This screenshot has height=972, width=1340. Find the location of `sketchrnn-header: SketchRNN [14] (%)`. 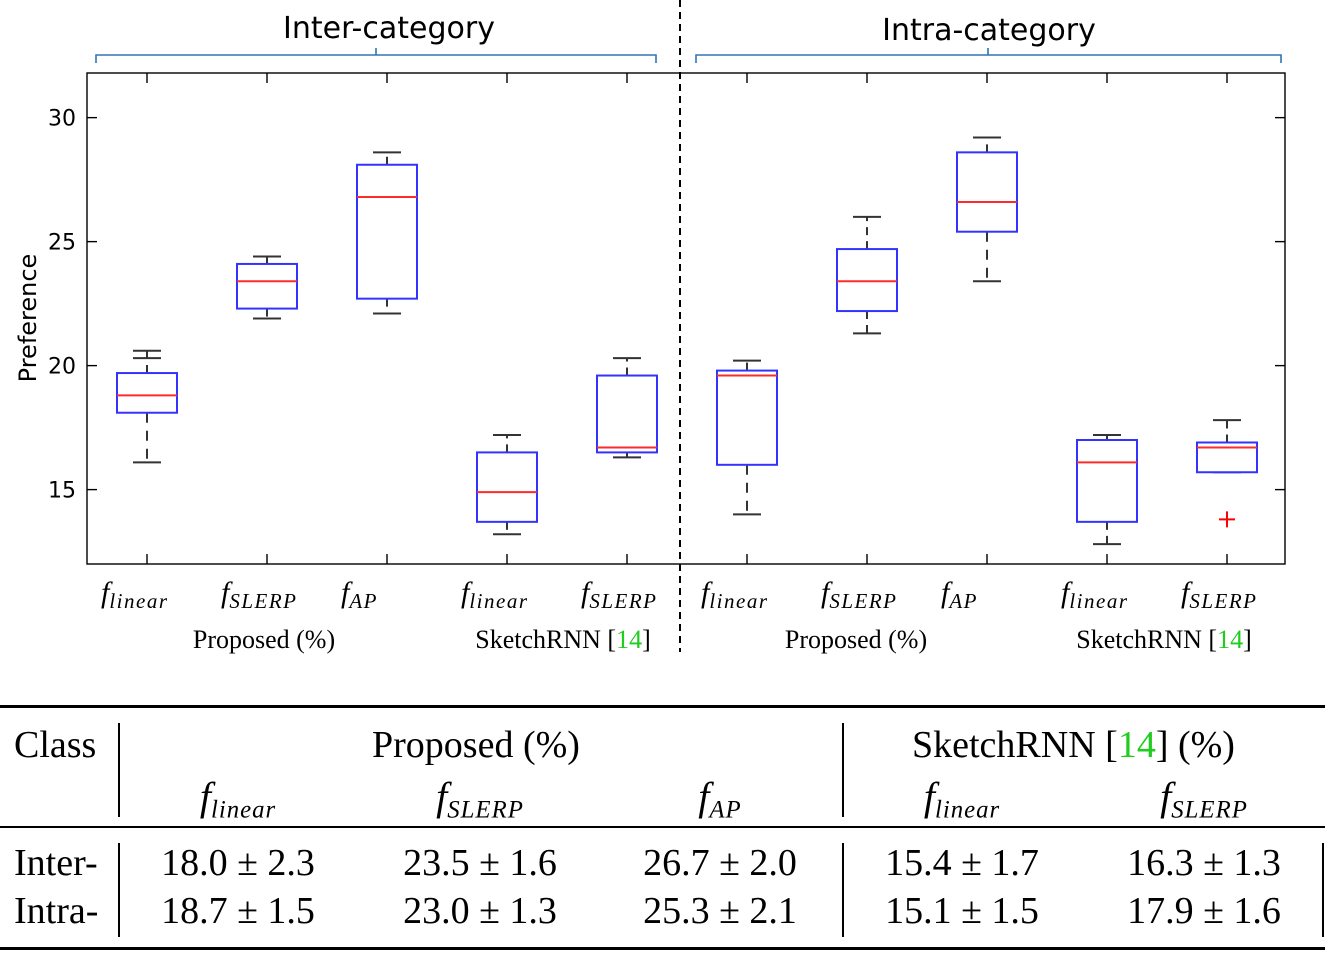

sketchrnn-header: SketchRNN [14] (%) is located at coordinates (1073, 745).